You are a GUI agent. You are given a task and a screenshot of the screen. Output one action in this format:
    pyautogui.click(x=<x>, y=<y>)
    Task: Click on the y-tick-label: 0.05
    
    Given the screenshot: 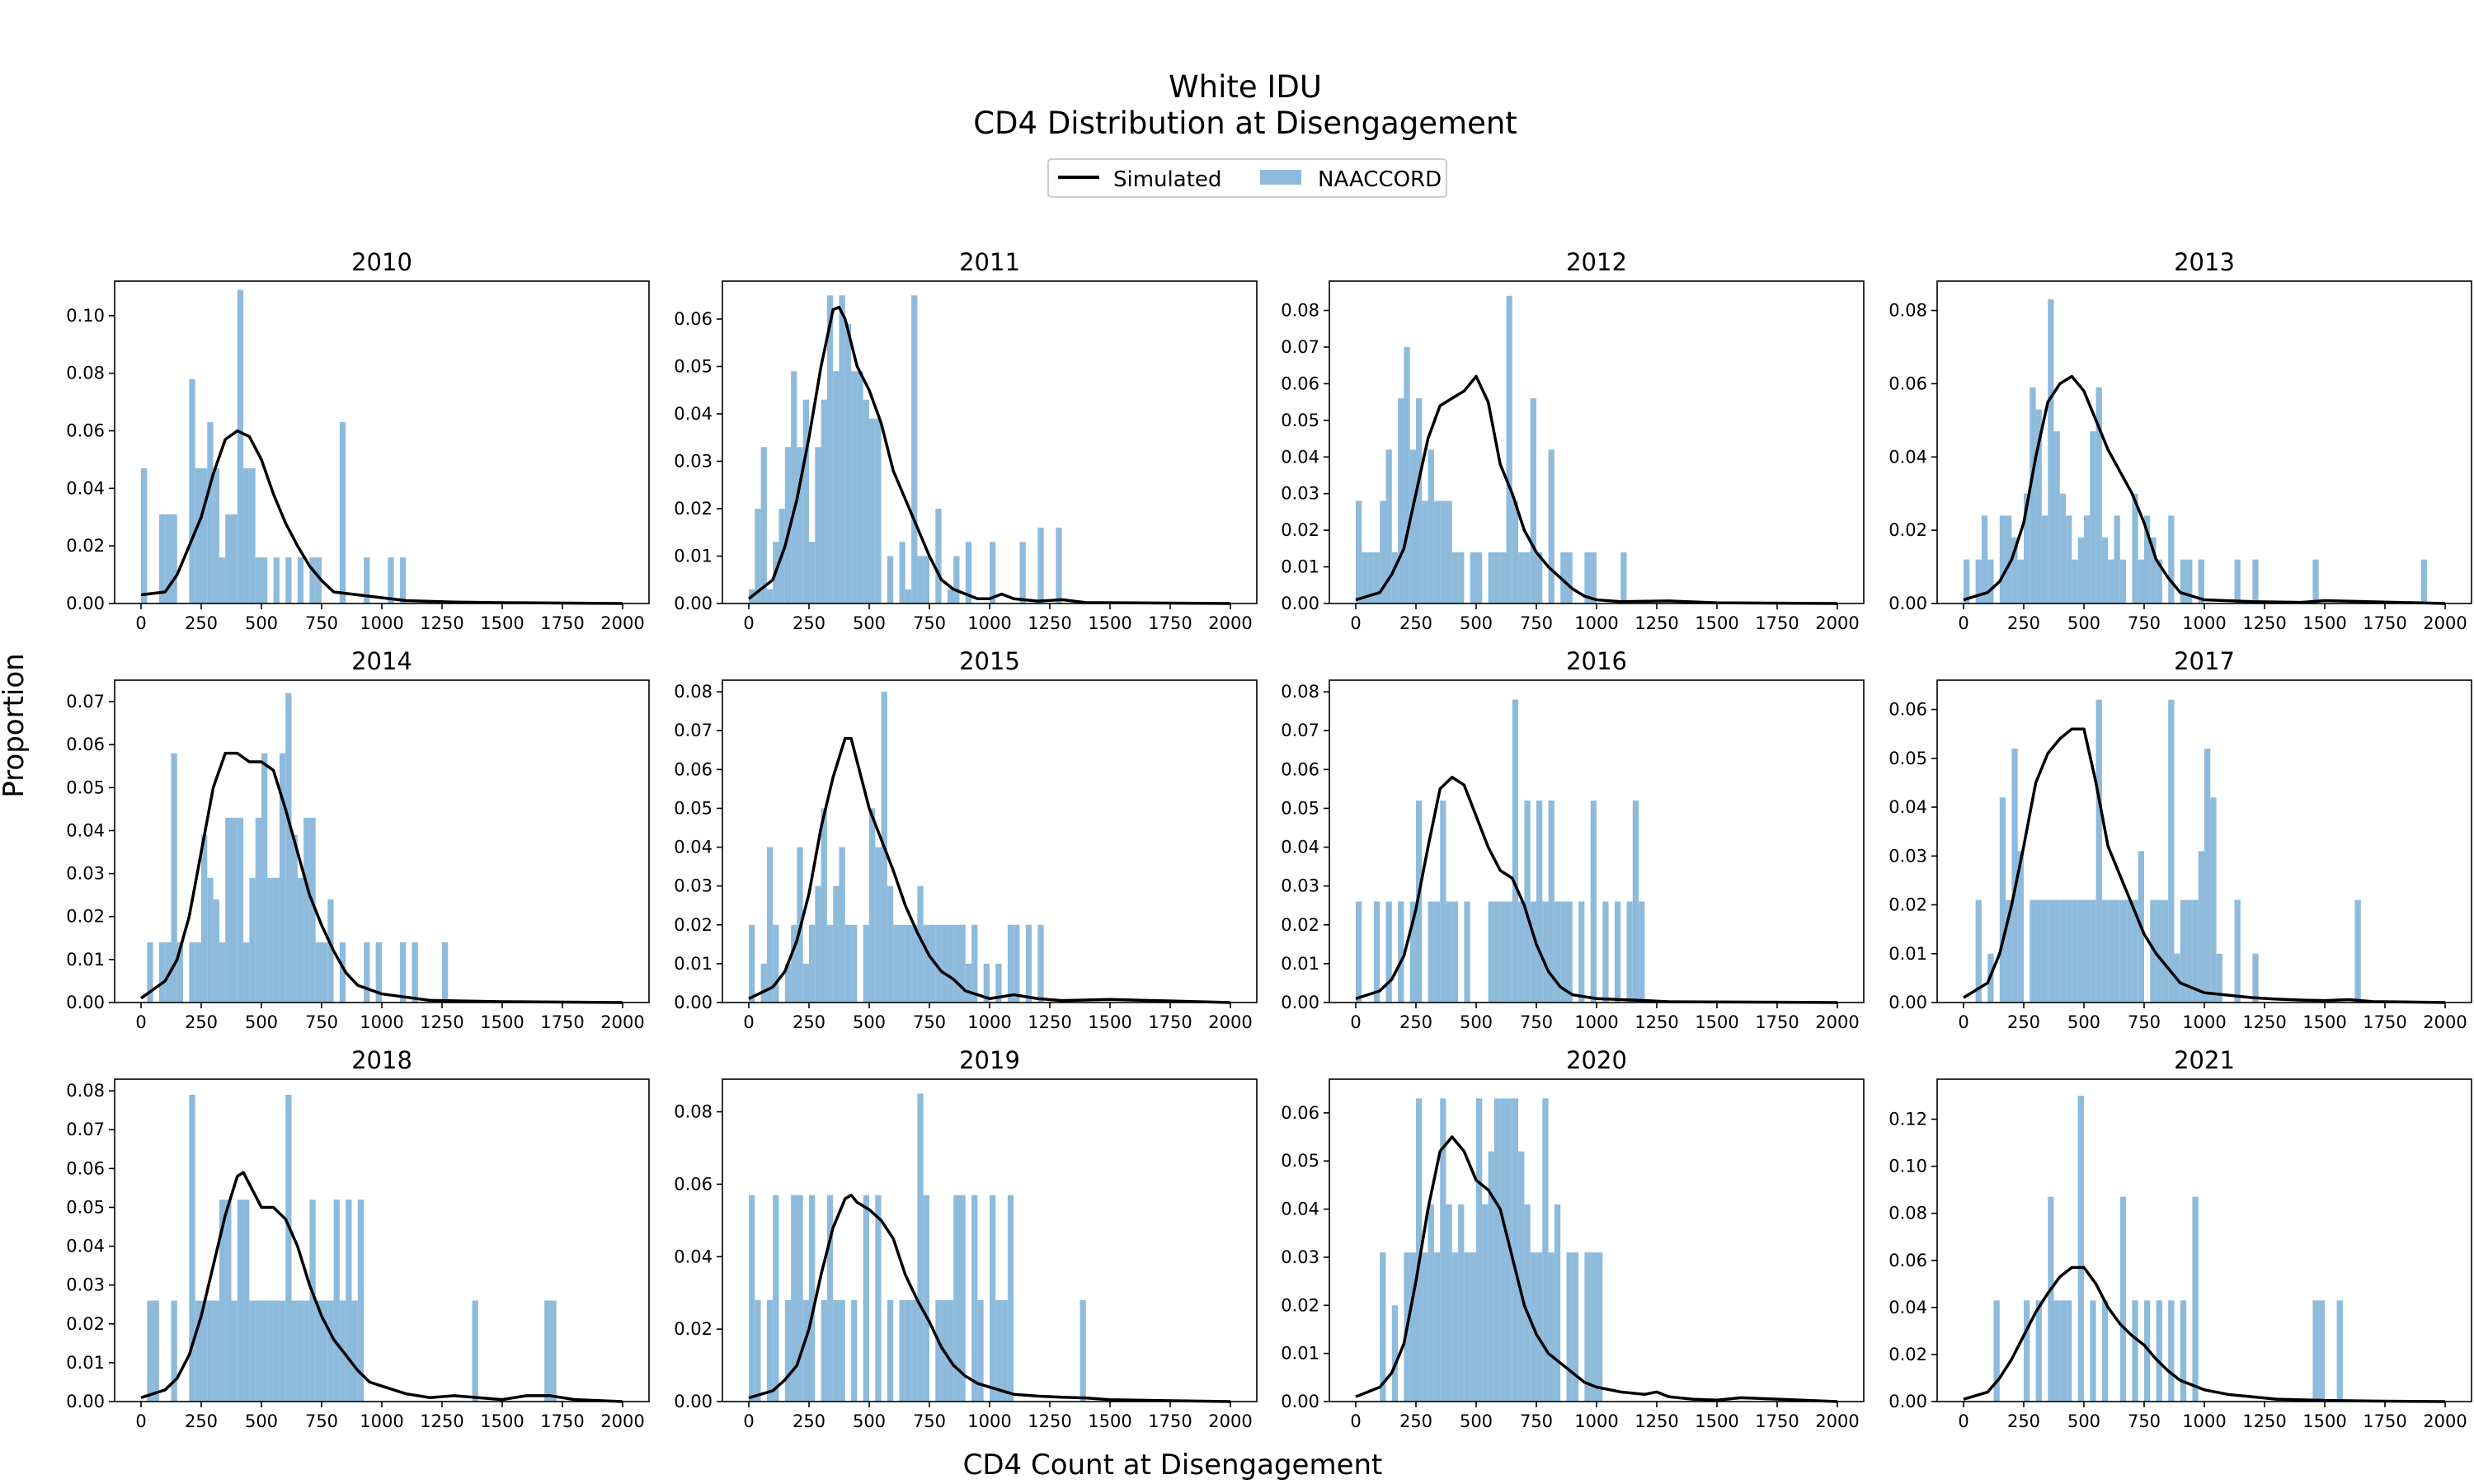 What is the action you would take?
    pyautogui.click(x=1907, y=758)
    